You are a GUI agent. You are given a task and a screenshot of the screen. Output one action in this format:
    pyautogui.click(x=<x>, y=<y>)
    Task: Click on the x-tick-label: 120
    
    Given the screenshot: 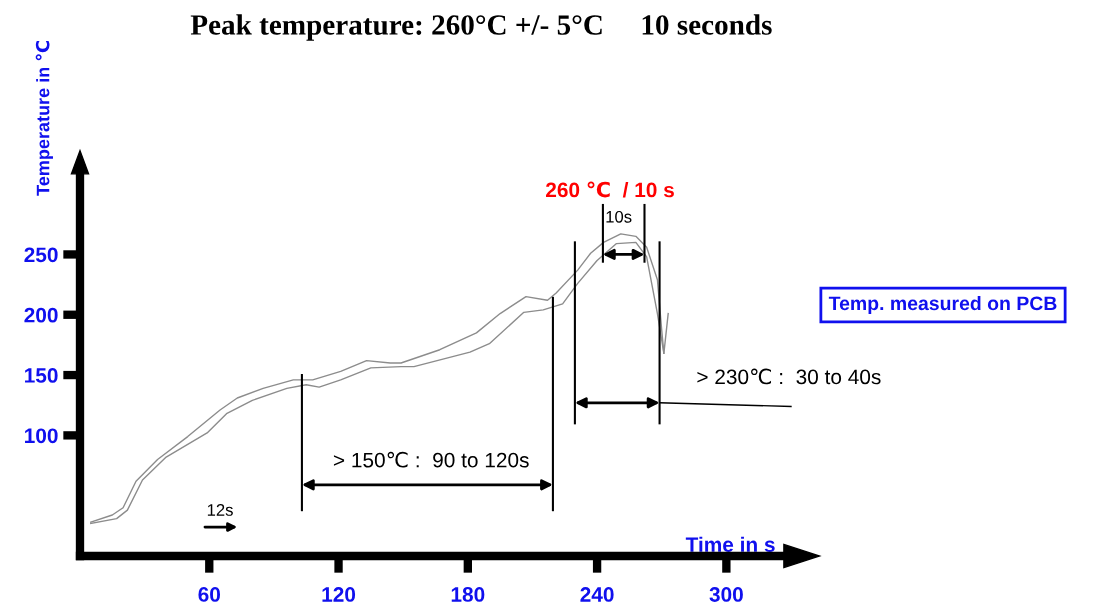 What is the action you would take?
    pyautogui.click(x=339, y=594)
    